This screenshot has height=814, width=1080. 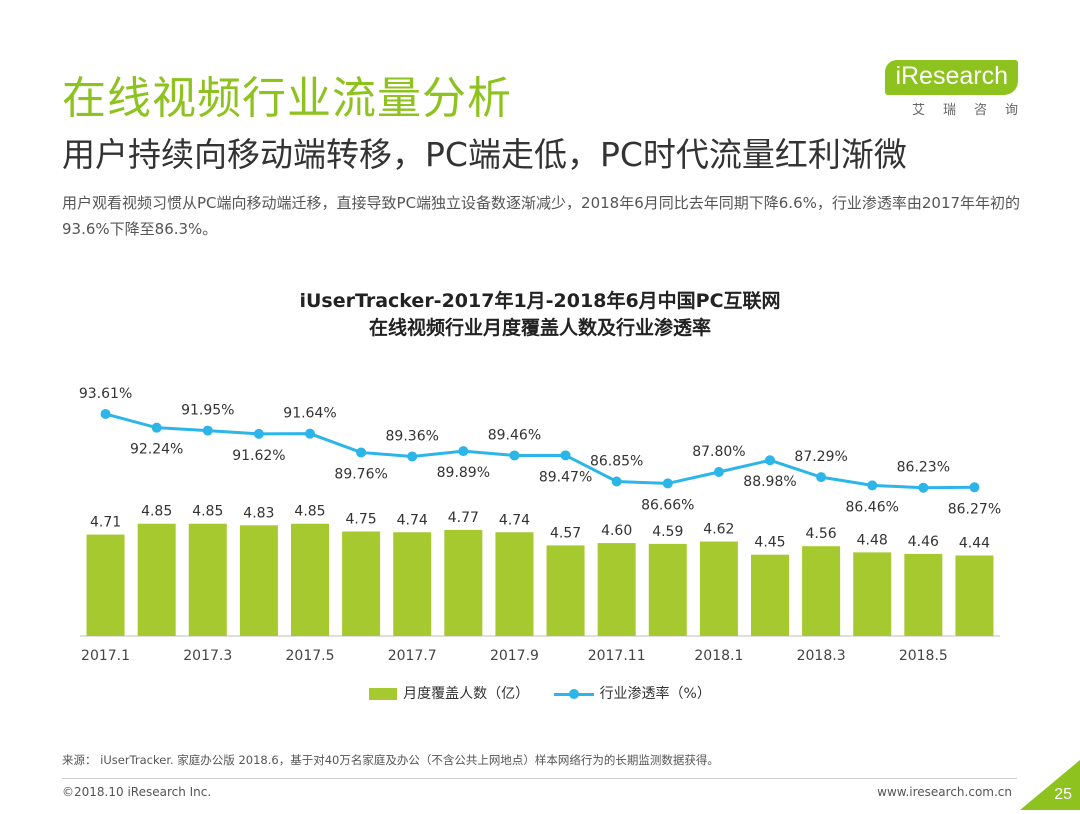 I want to click on legend-line-label: 行业渗透率（%）, so click(x=655, y=694).